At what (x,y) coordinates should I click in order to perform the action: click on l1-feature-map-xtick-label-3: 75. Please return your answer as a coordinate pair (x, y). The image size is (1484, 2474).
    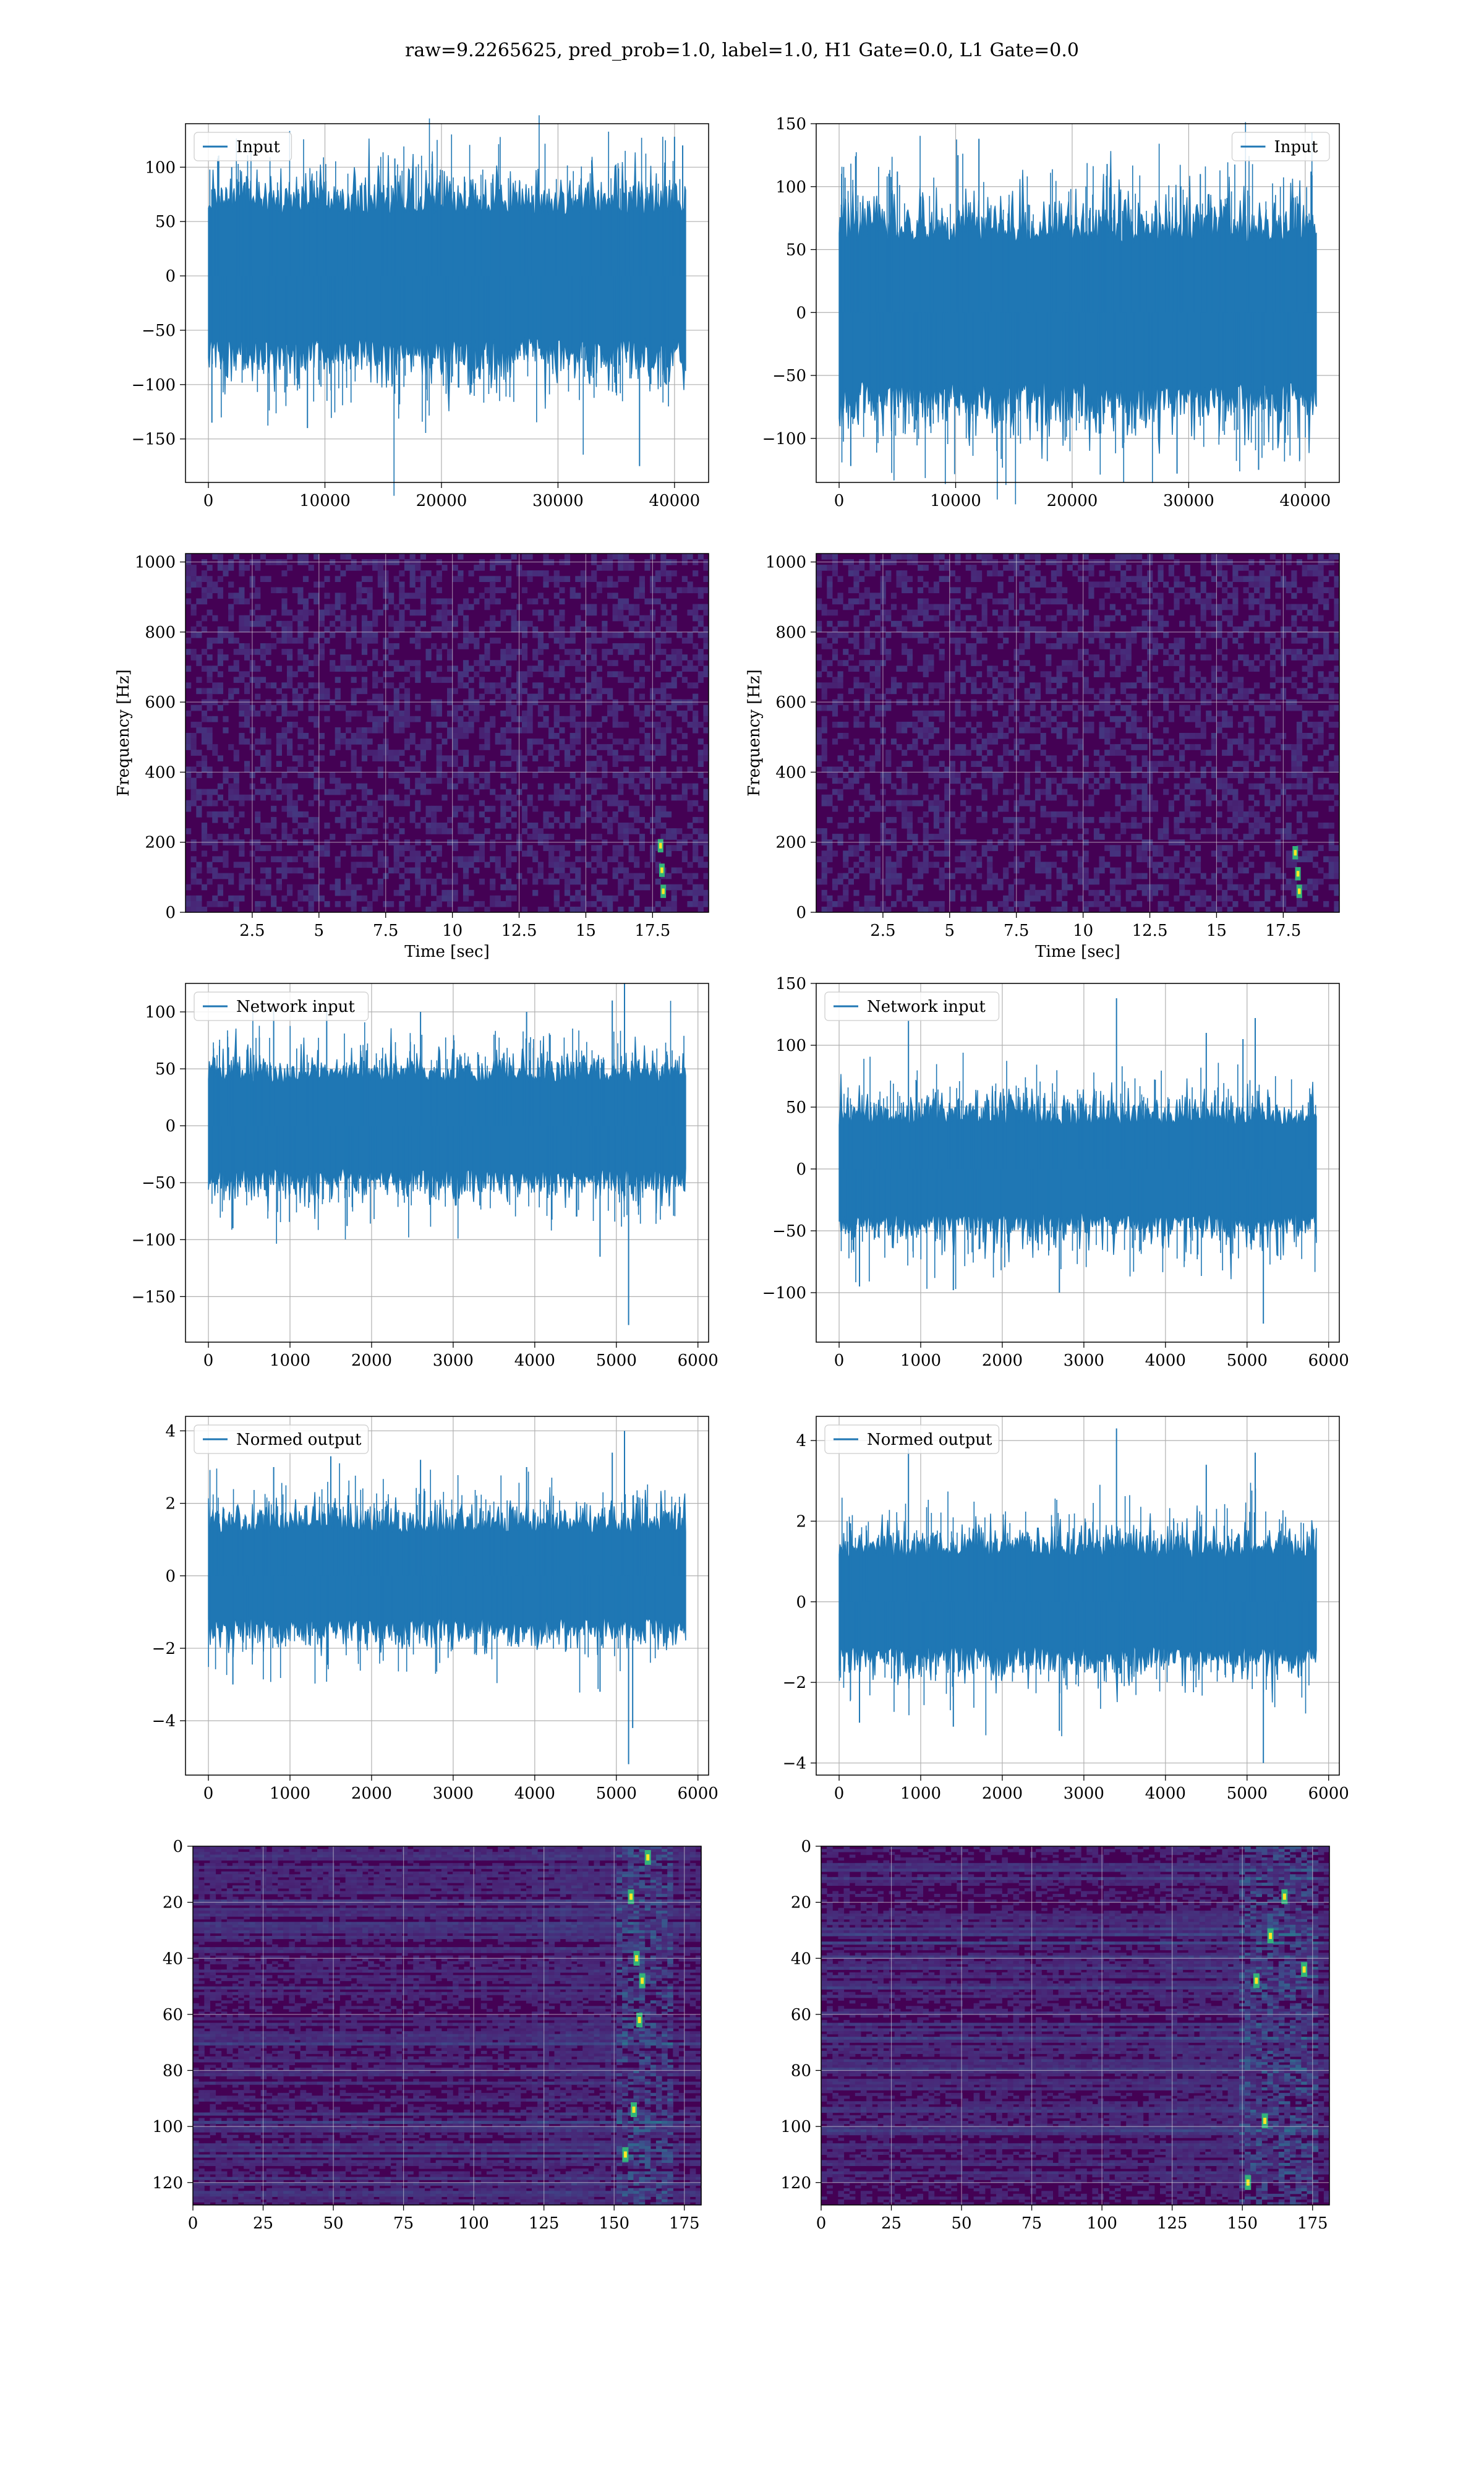
    Looking at the image, I should click on (1031, 2223).